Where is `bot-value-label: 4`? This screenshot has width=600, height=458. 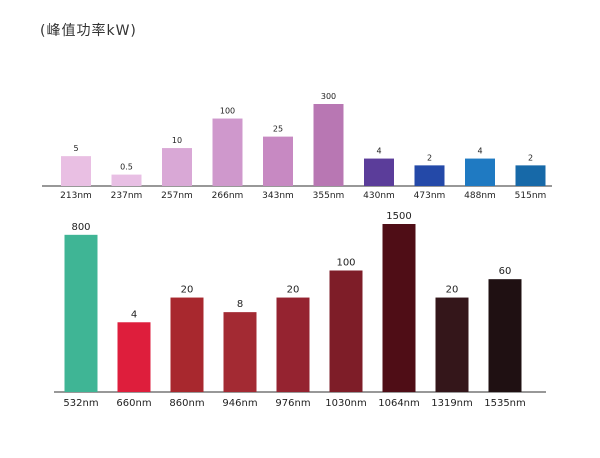 bot-value-label: 4 is located at coordinates (134, 314).